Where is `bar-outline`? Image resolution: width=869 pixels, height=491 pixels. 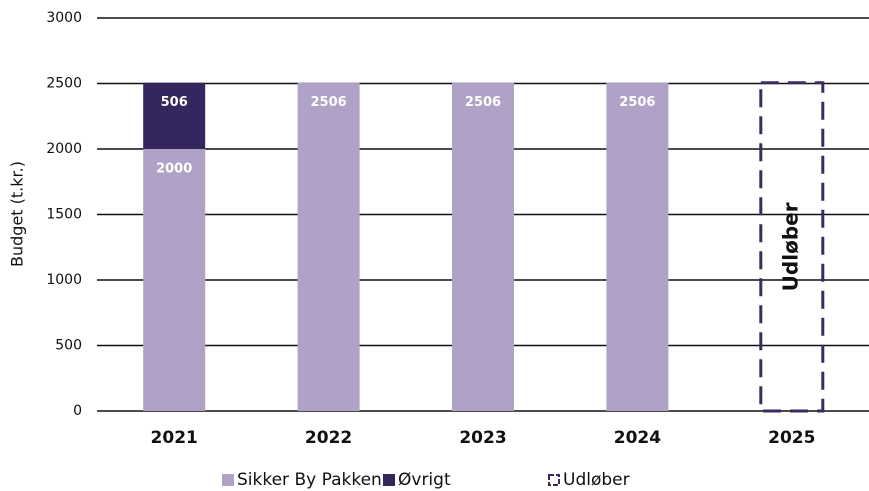
bar-outline is located at coordinates (792, 247).